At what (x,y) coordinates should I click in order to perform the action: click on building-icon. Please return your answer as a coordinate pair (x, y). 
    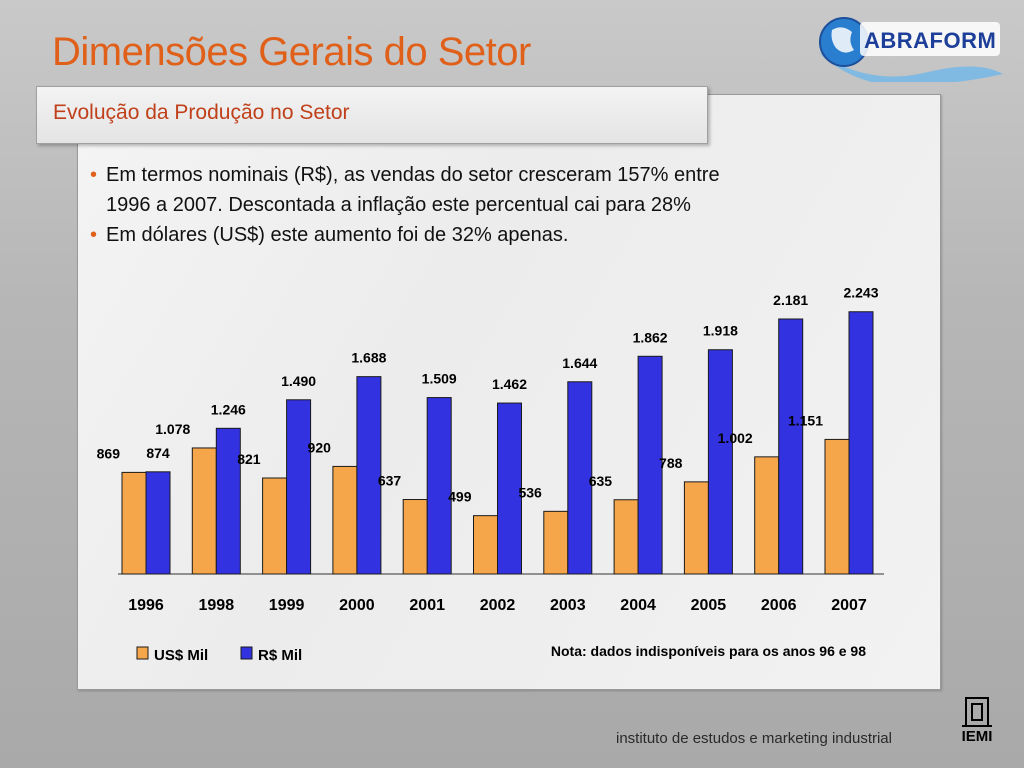
    Looking at the image, I should click on (977, 712).